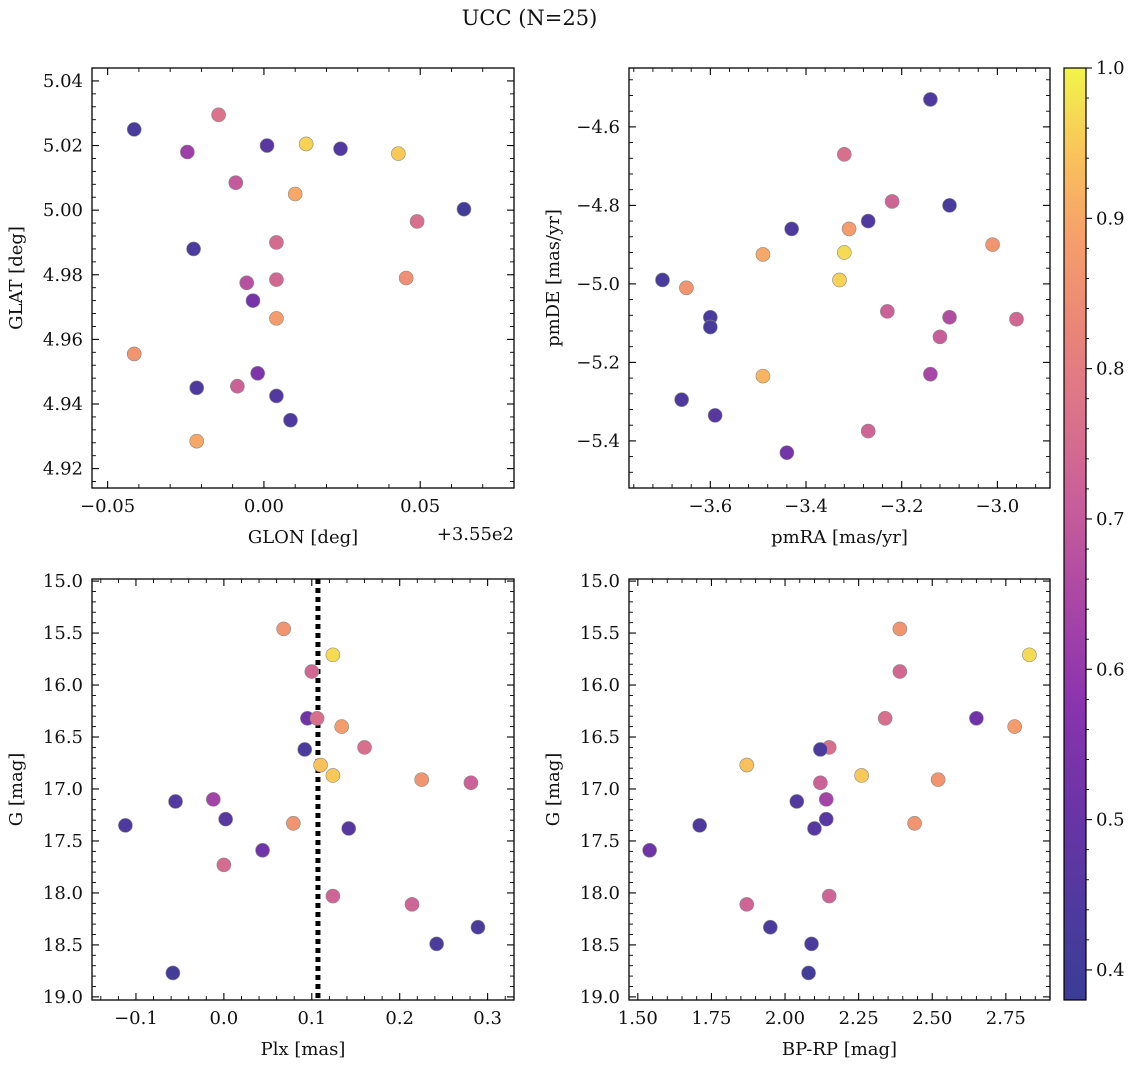 This screenshot has height=1067, width=1136. What do you see at coordinates (529, 18) in the screenshot?
I see `figure-title: UCC (N=25)` at bounding box center [529, 18].